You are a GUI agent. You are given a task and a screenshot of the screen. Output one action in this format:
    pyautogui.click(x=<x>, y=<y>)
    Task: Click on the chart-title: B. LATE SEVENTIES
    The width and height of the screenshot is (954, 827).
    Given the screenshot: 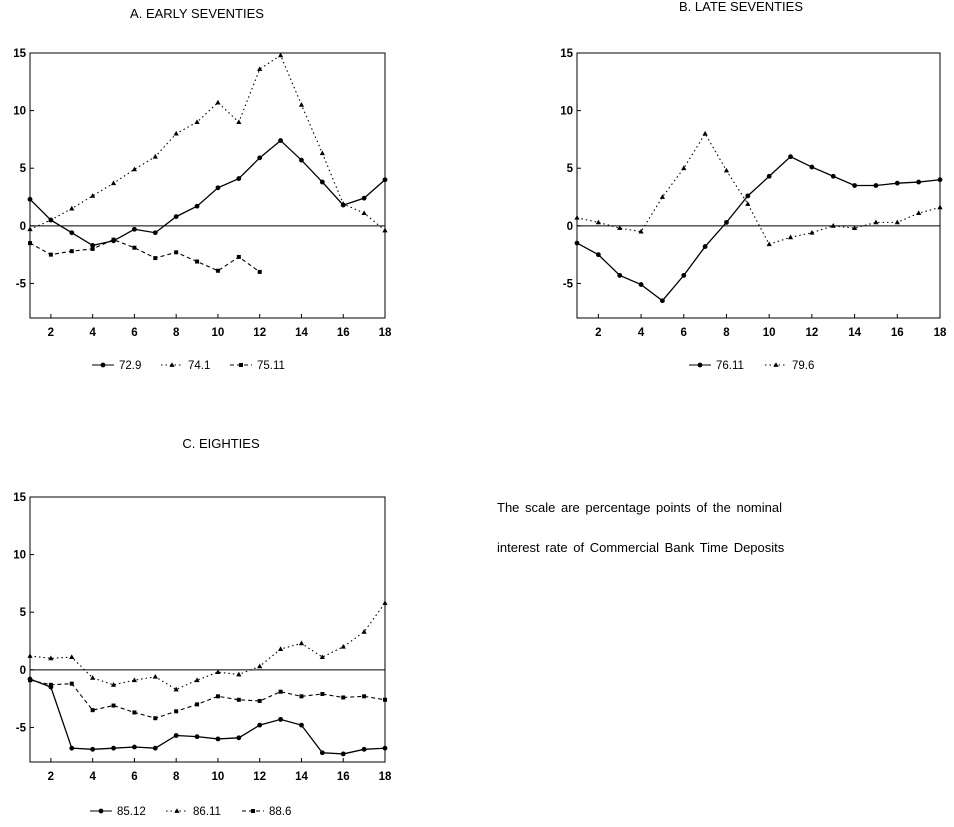 What is the action you would take?
    pyautogui.click(x=741, y=7)
    